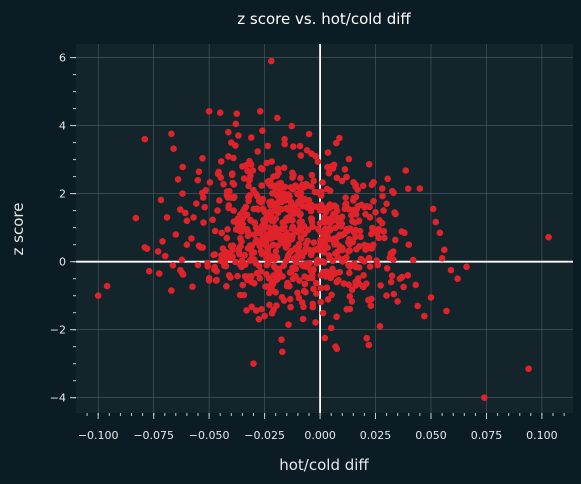 Image resolution: width=581 pixels, height=484 pixels. I want to click on chart-title: z score vs. hot/cold diff, so click(324, 19).